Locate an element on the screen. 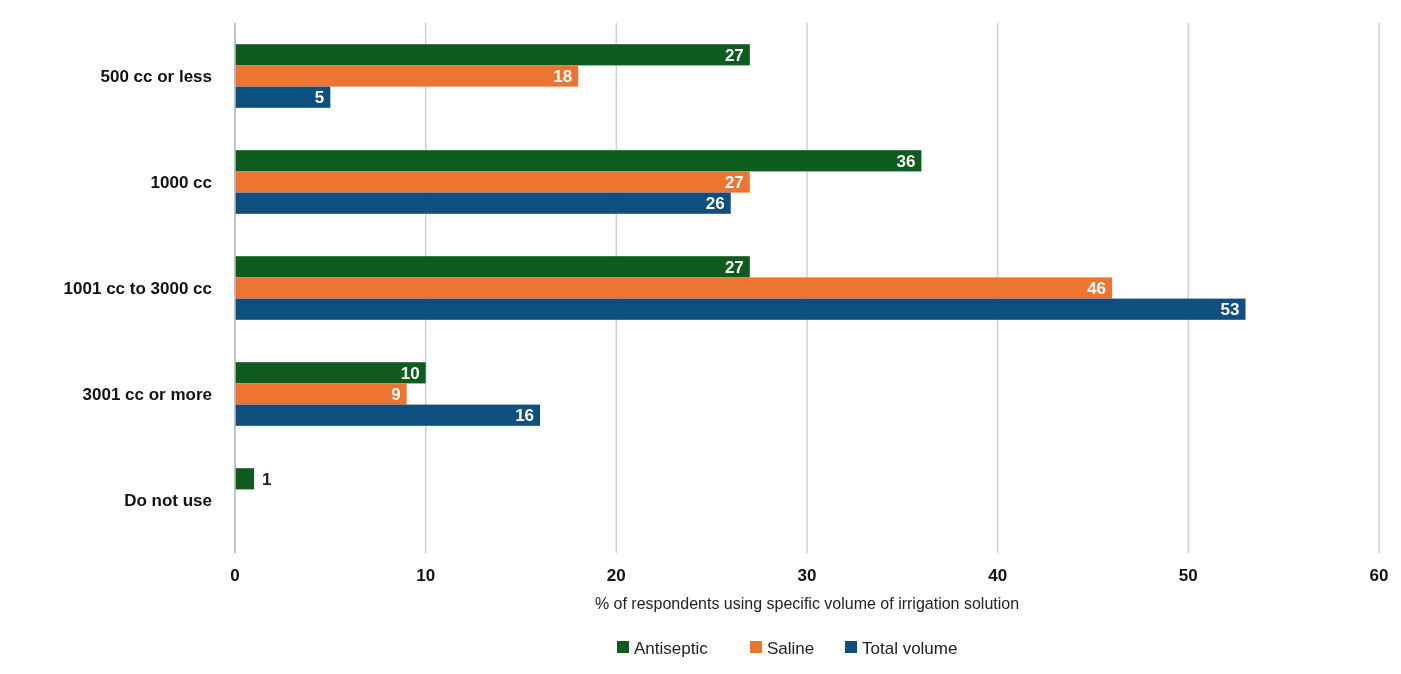  x-tick-label: 60 is located at coordinates (1379, 575).